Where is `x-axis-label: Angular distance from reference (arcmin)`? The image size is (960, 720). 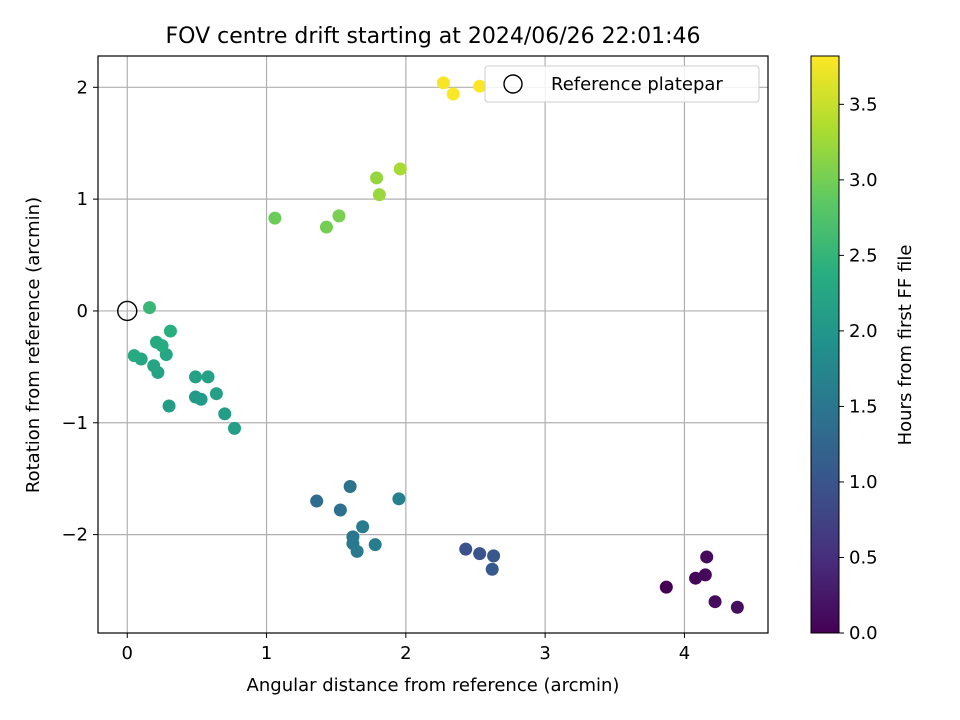
x-axis-label: Angular distance from reference (arcmin) is located at coordinates (433, 685).